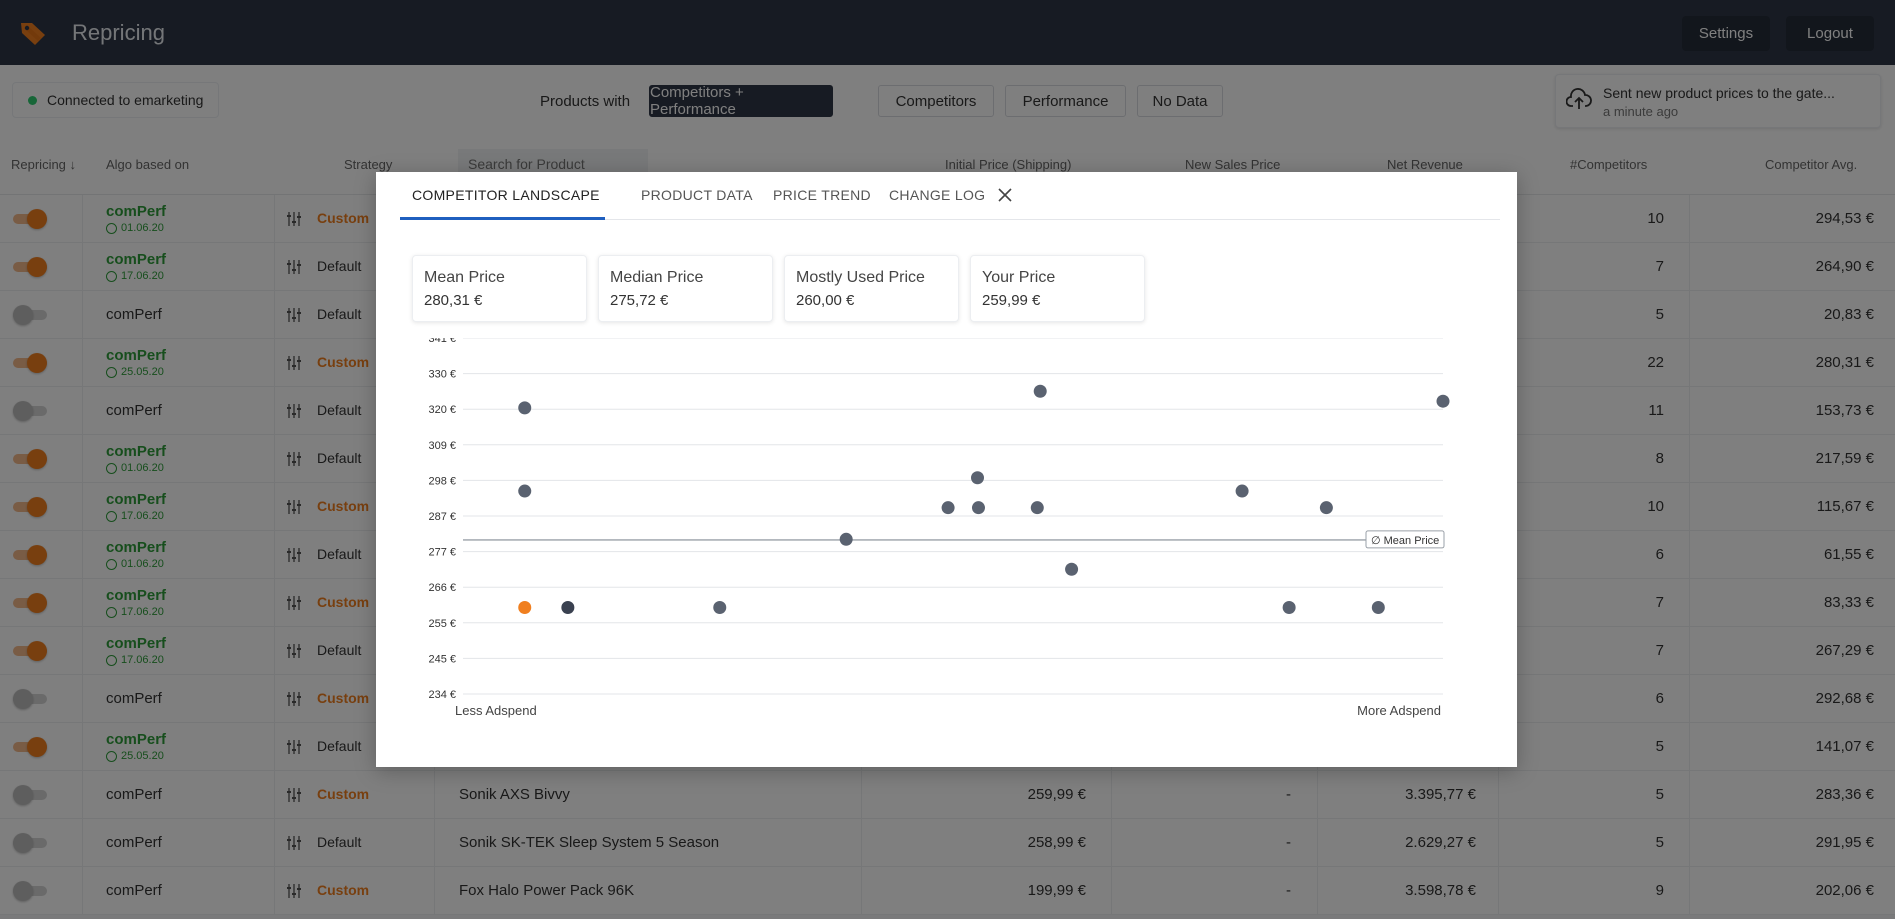 This screenshot has height=919, width=1895. What do you see at coordinates (496, 710) in the screenshot?
I see `x-label-left: Less Adspend` at bounding box center [496, 710].